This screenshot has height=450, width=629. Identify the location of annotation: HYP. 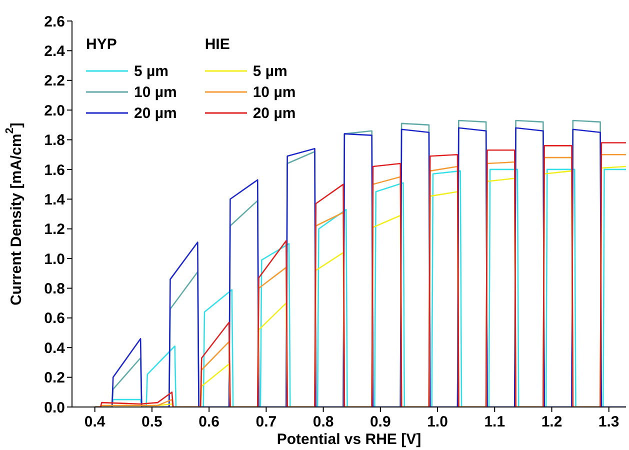
(102, 45).